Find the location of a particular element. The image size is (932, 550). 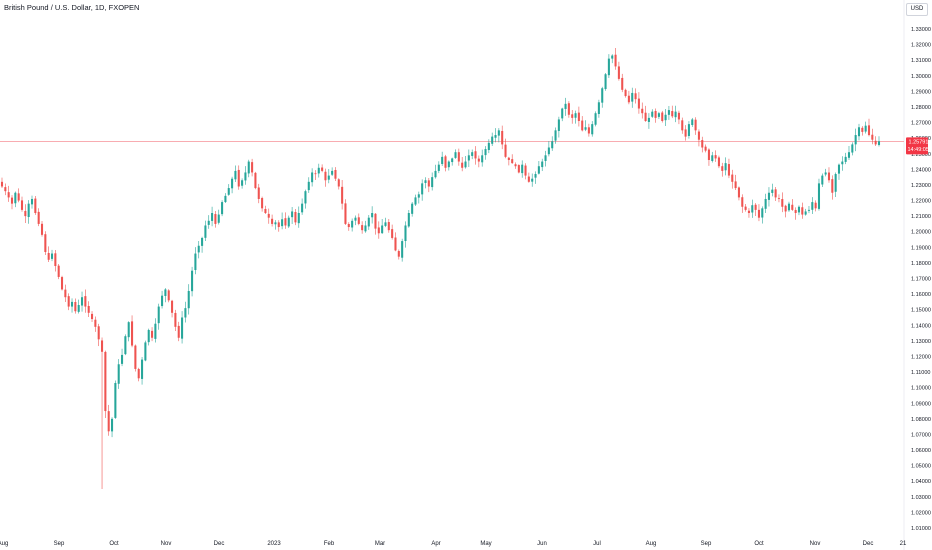

currency-button: USD is located at coordinates (917, 9).